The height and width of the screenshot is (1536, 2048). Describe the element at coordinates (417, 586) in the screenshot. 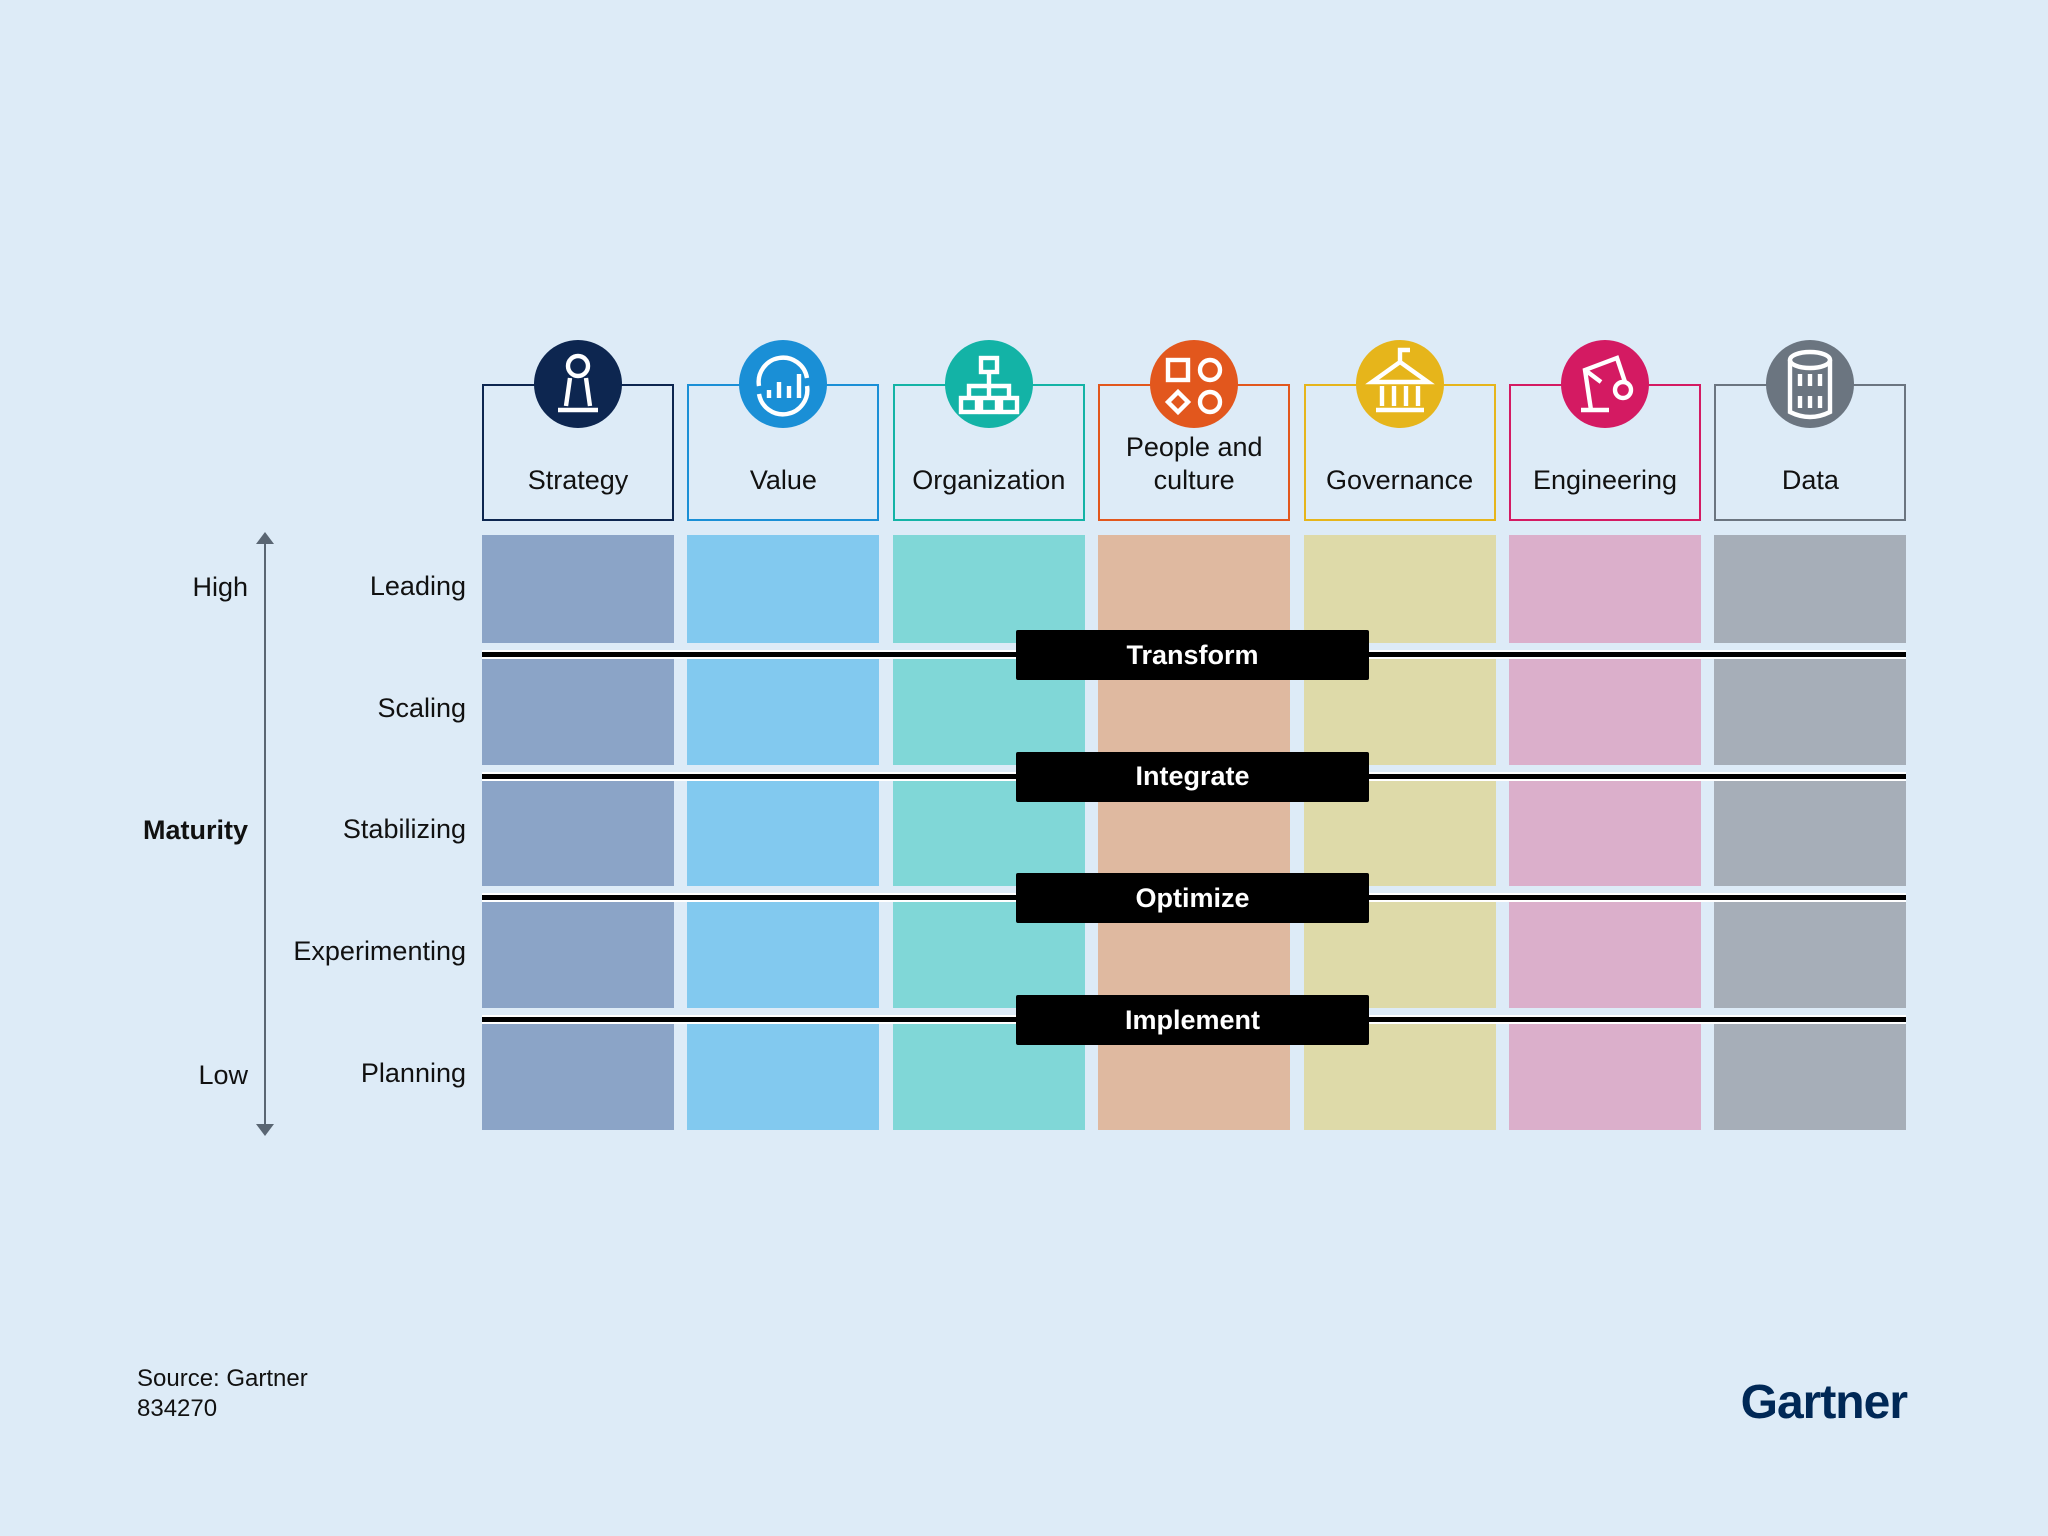

I see `row-label: Leading` at that location.